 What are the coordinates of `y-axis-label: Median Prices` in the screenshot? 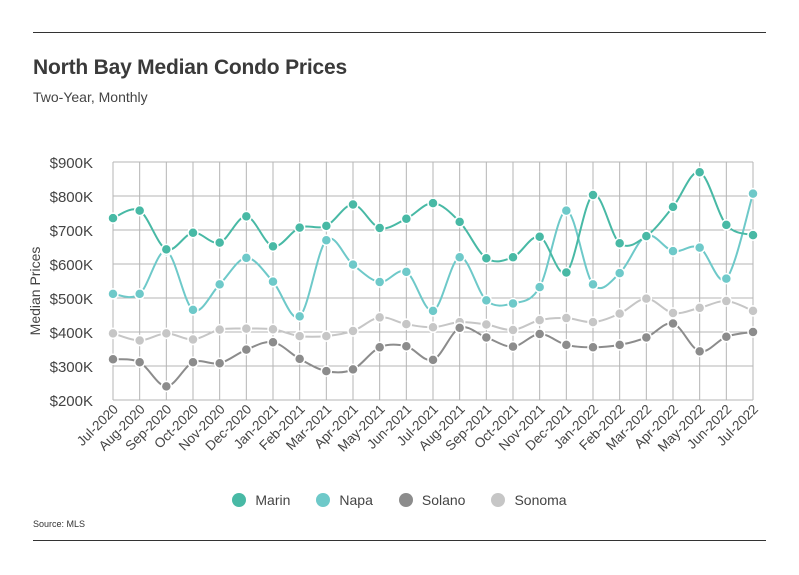 It's located at (35, 291).